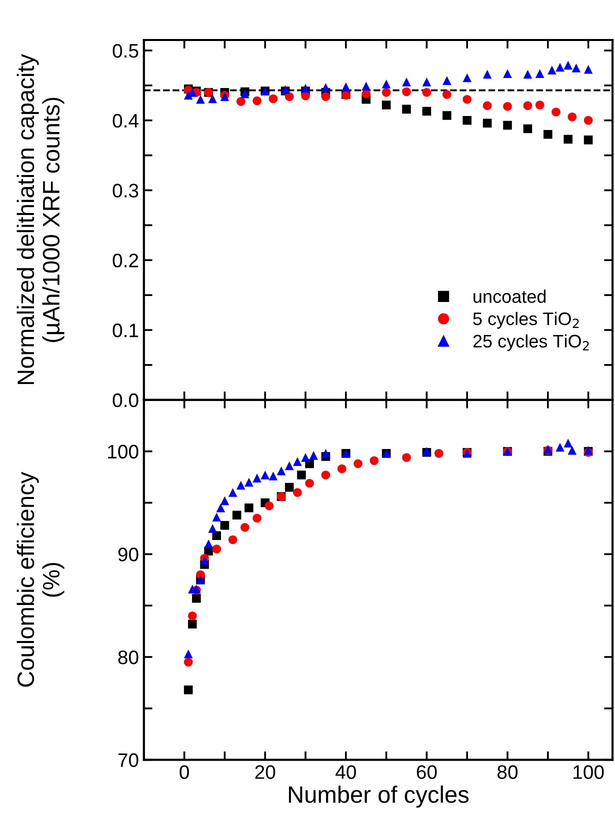 This screenshot has width=615, height=825. Describe the element at coordinates (508, 772) in the screenshot. I see `x-tick-label: 80` at that location.